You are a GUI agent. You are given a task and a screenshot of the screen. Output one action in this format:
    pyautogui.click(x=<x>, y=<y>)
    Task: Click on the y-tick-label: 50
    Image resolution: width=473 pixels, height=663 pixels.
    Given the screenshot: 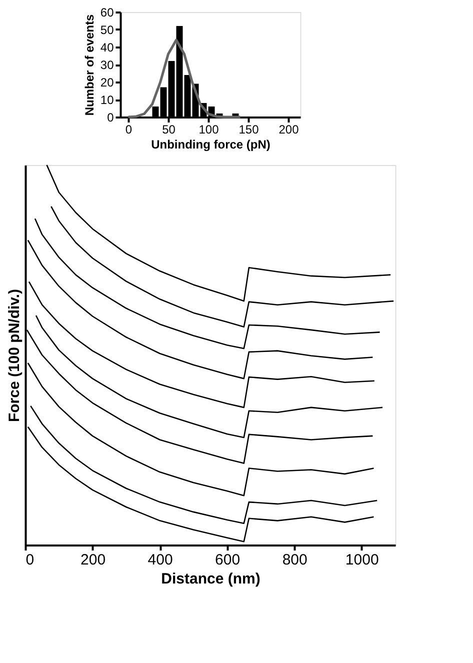 What is the action you would take?
    pyautogui.click(x=107, y=30)
    